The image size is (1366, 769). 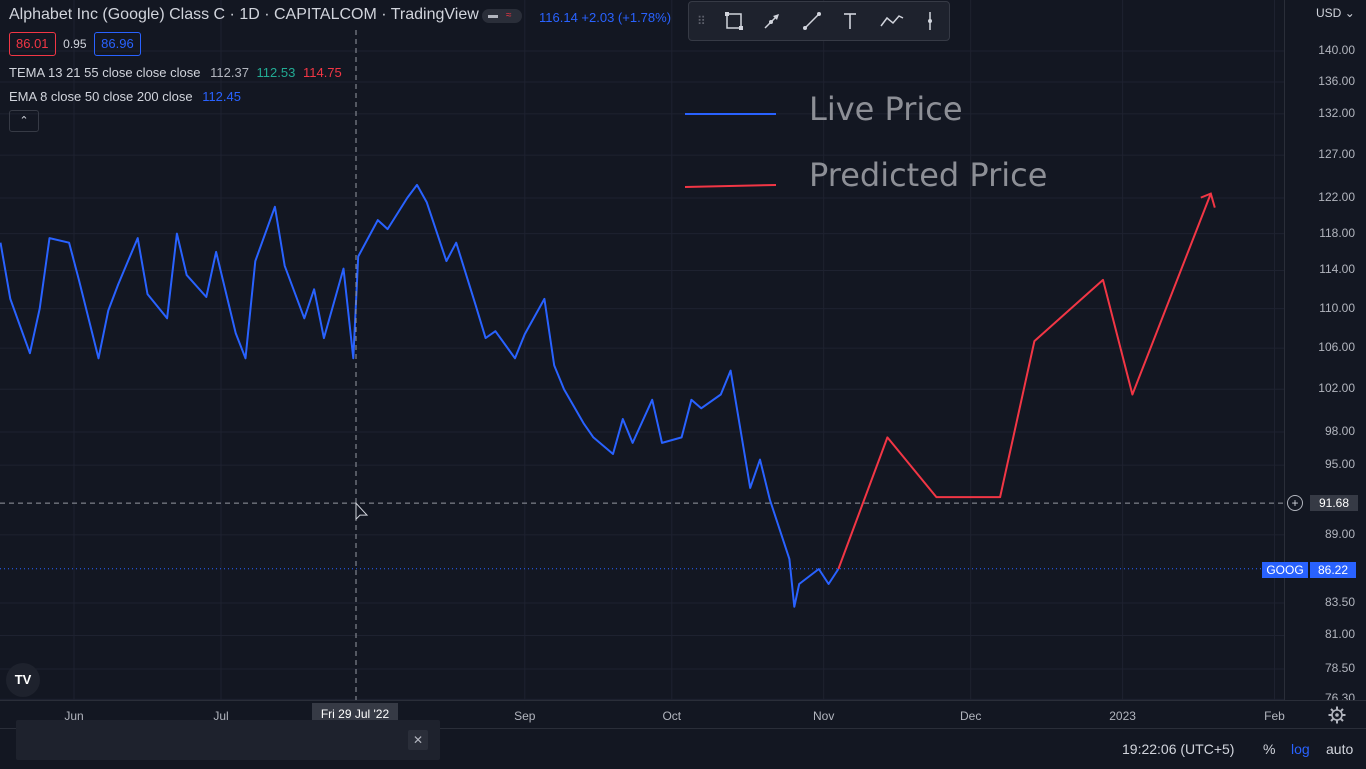 What do you see at coordinates (1336, 80) in the screenshot?
I see `price-tick-label: 136.00` at bounding box center [1336, 80].